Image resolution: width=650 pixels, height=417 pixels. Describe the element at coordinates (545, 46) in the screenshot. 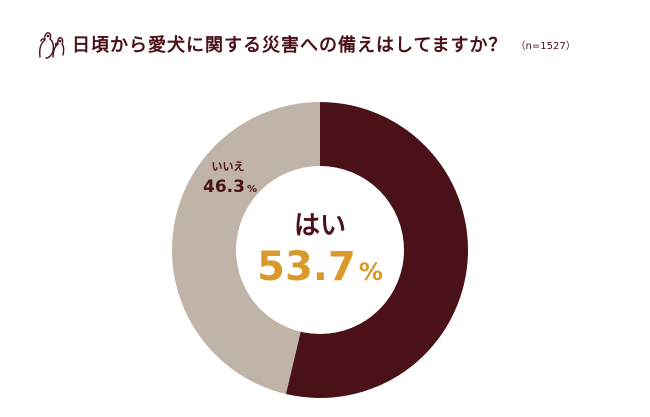

I see `sample-size: （n=1527）` at that location.